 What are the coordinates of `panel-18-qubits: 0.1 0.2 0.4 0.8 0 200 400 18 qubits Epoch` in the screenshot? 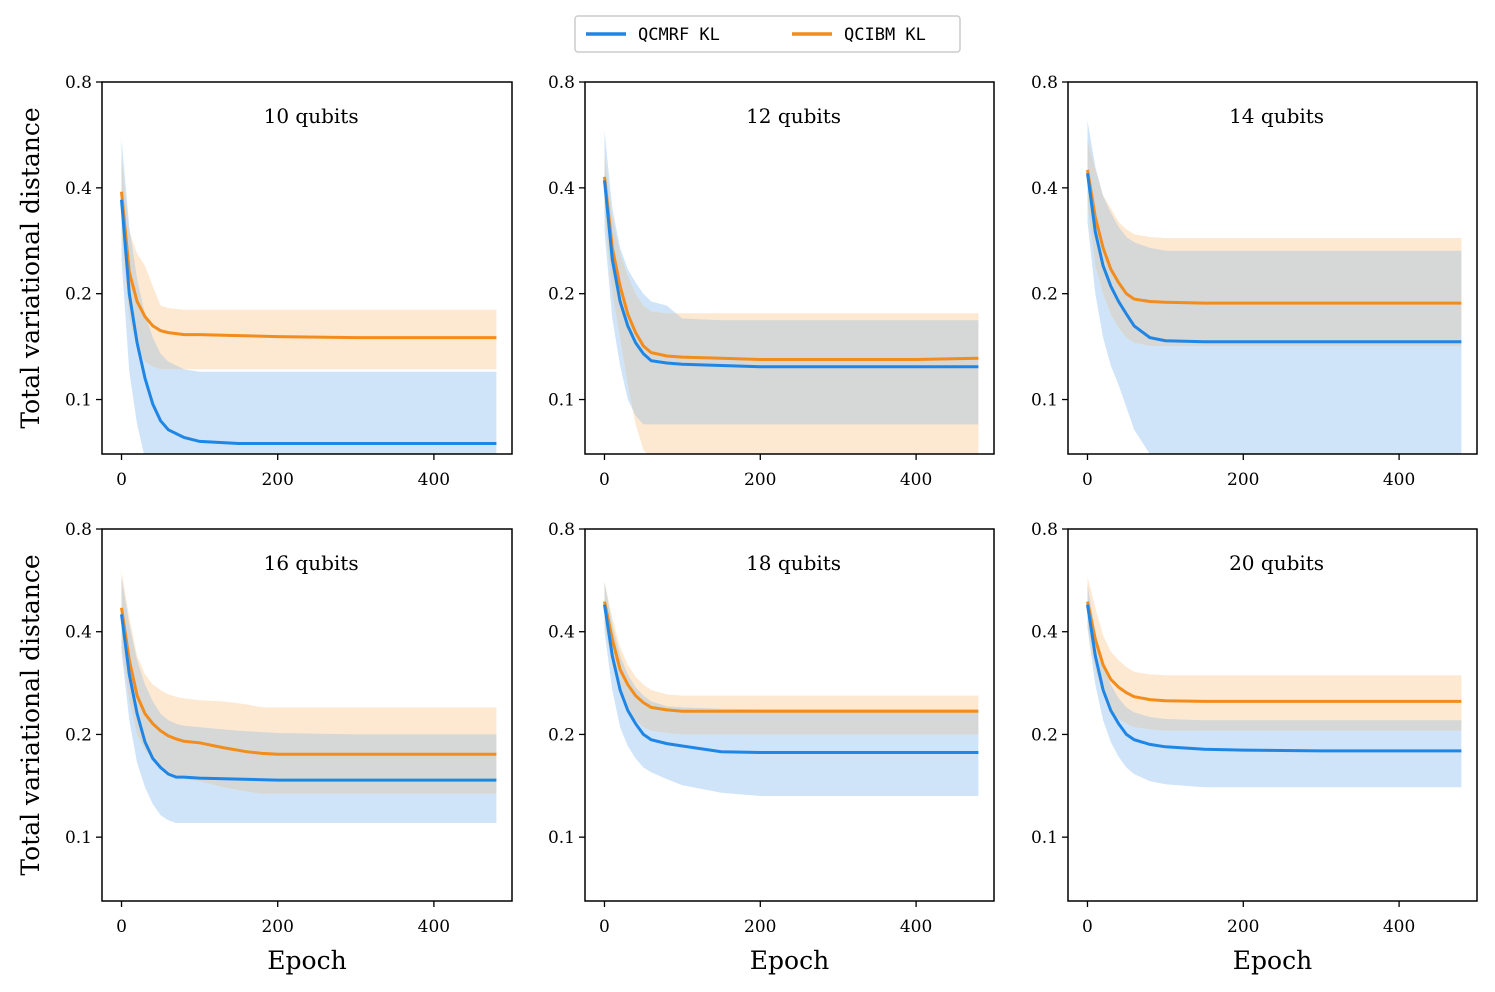 It's located at (771, 747).